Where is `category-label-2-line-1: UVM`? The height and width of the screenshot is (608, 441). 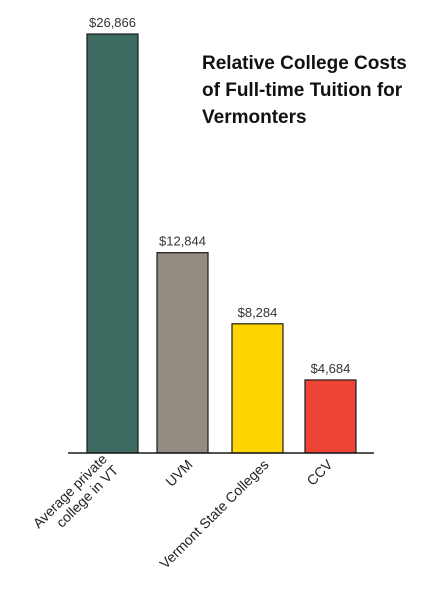
category-label-2-line-1: UVM is located at coordinates (178, 472).